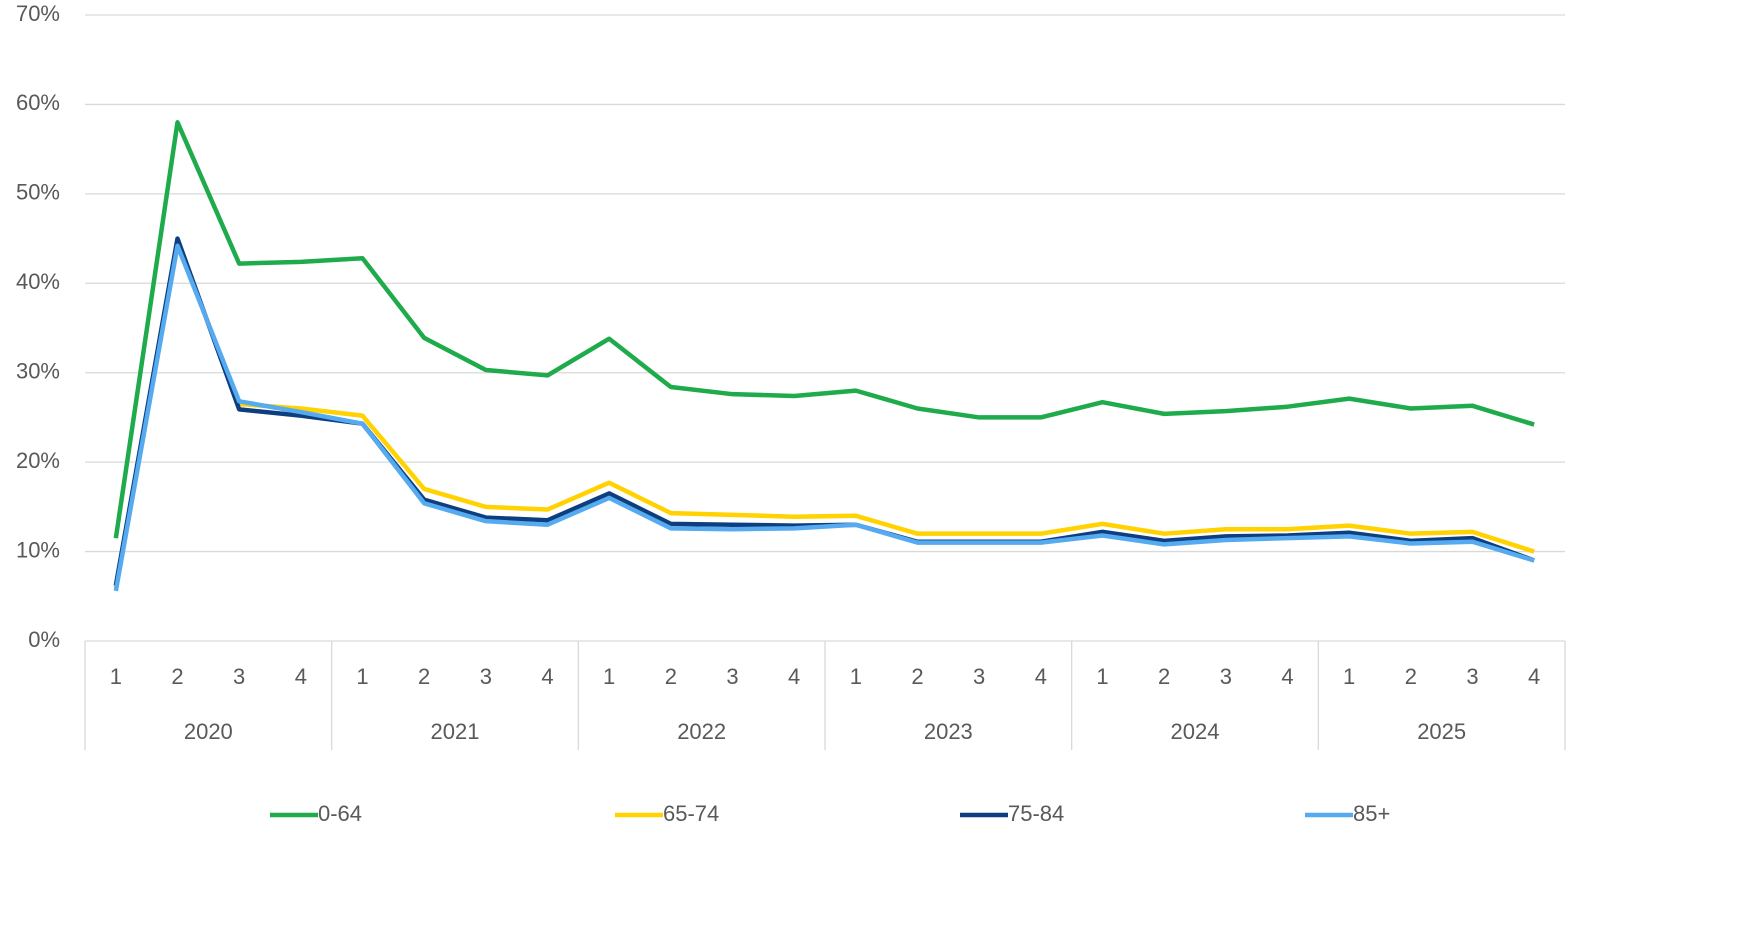 This screenshot has width=1755, height=926. Describe the element at coordinates (38, 192) in the screenshot. I see `y-tick-label: 50%` at that location.